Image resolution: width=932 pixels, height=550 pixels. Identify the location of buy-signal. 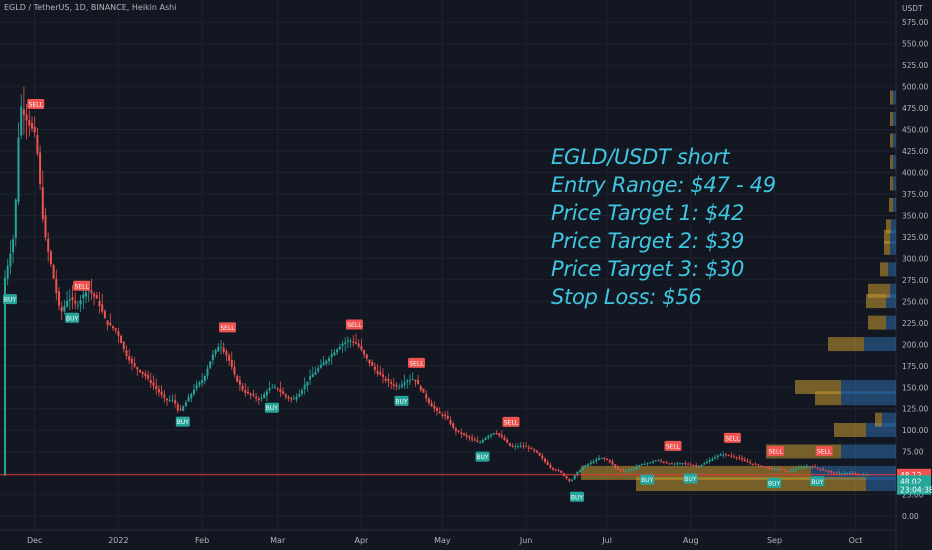
(690, 478).